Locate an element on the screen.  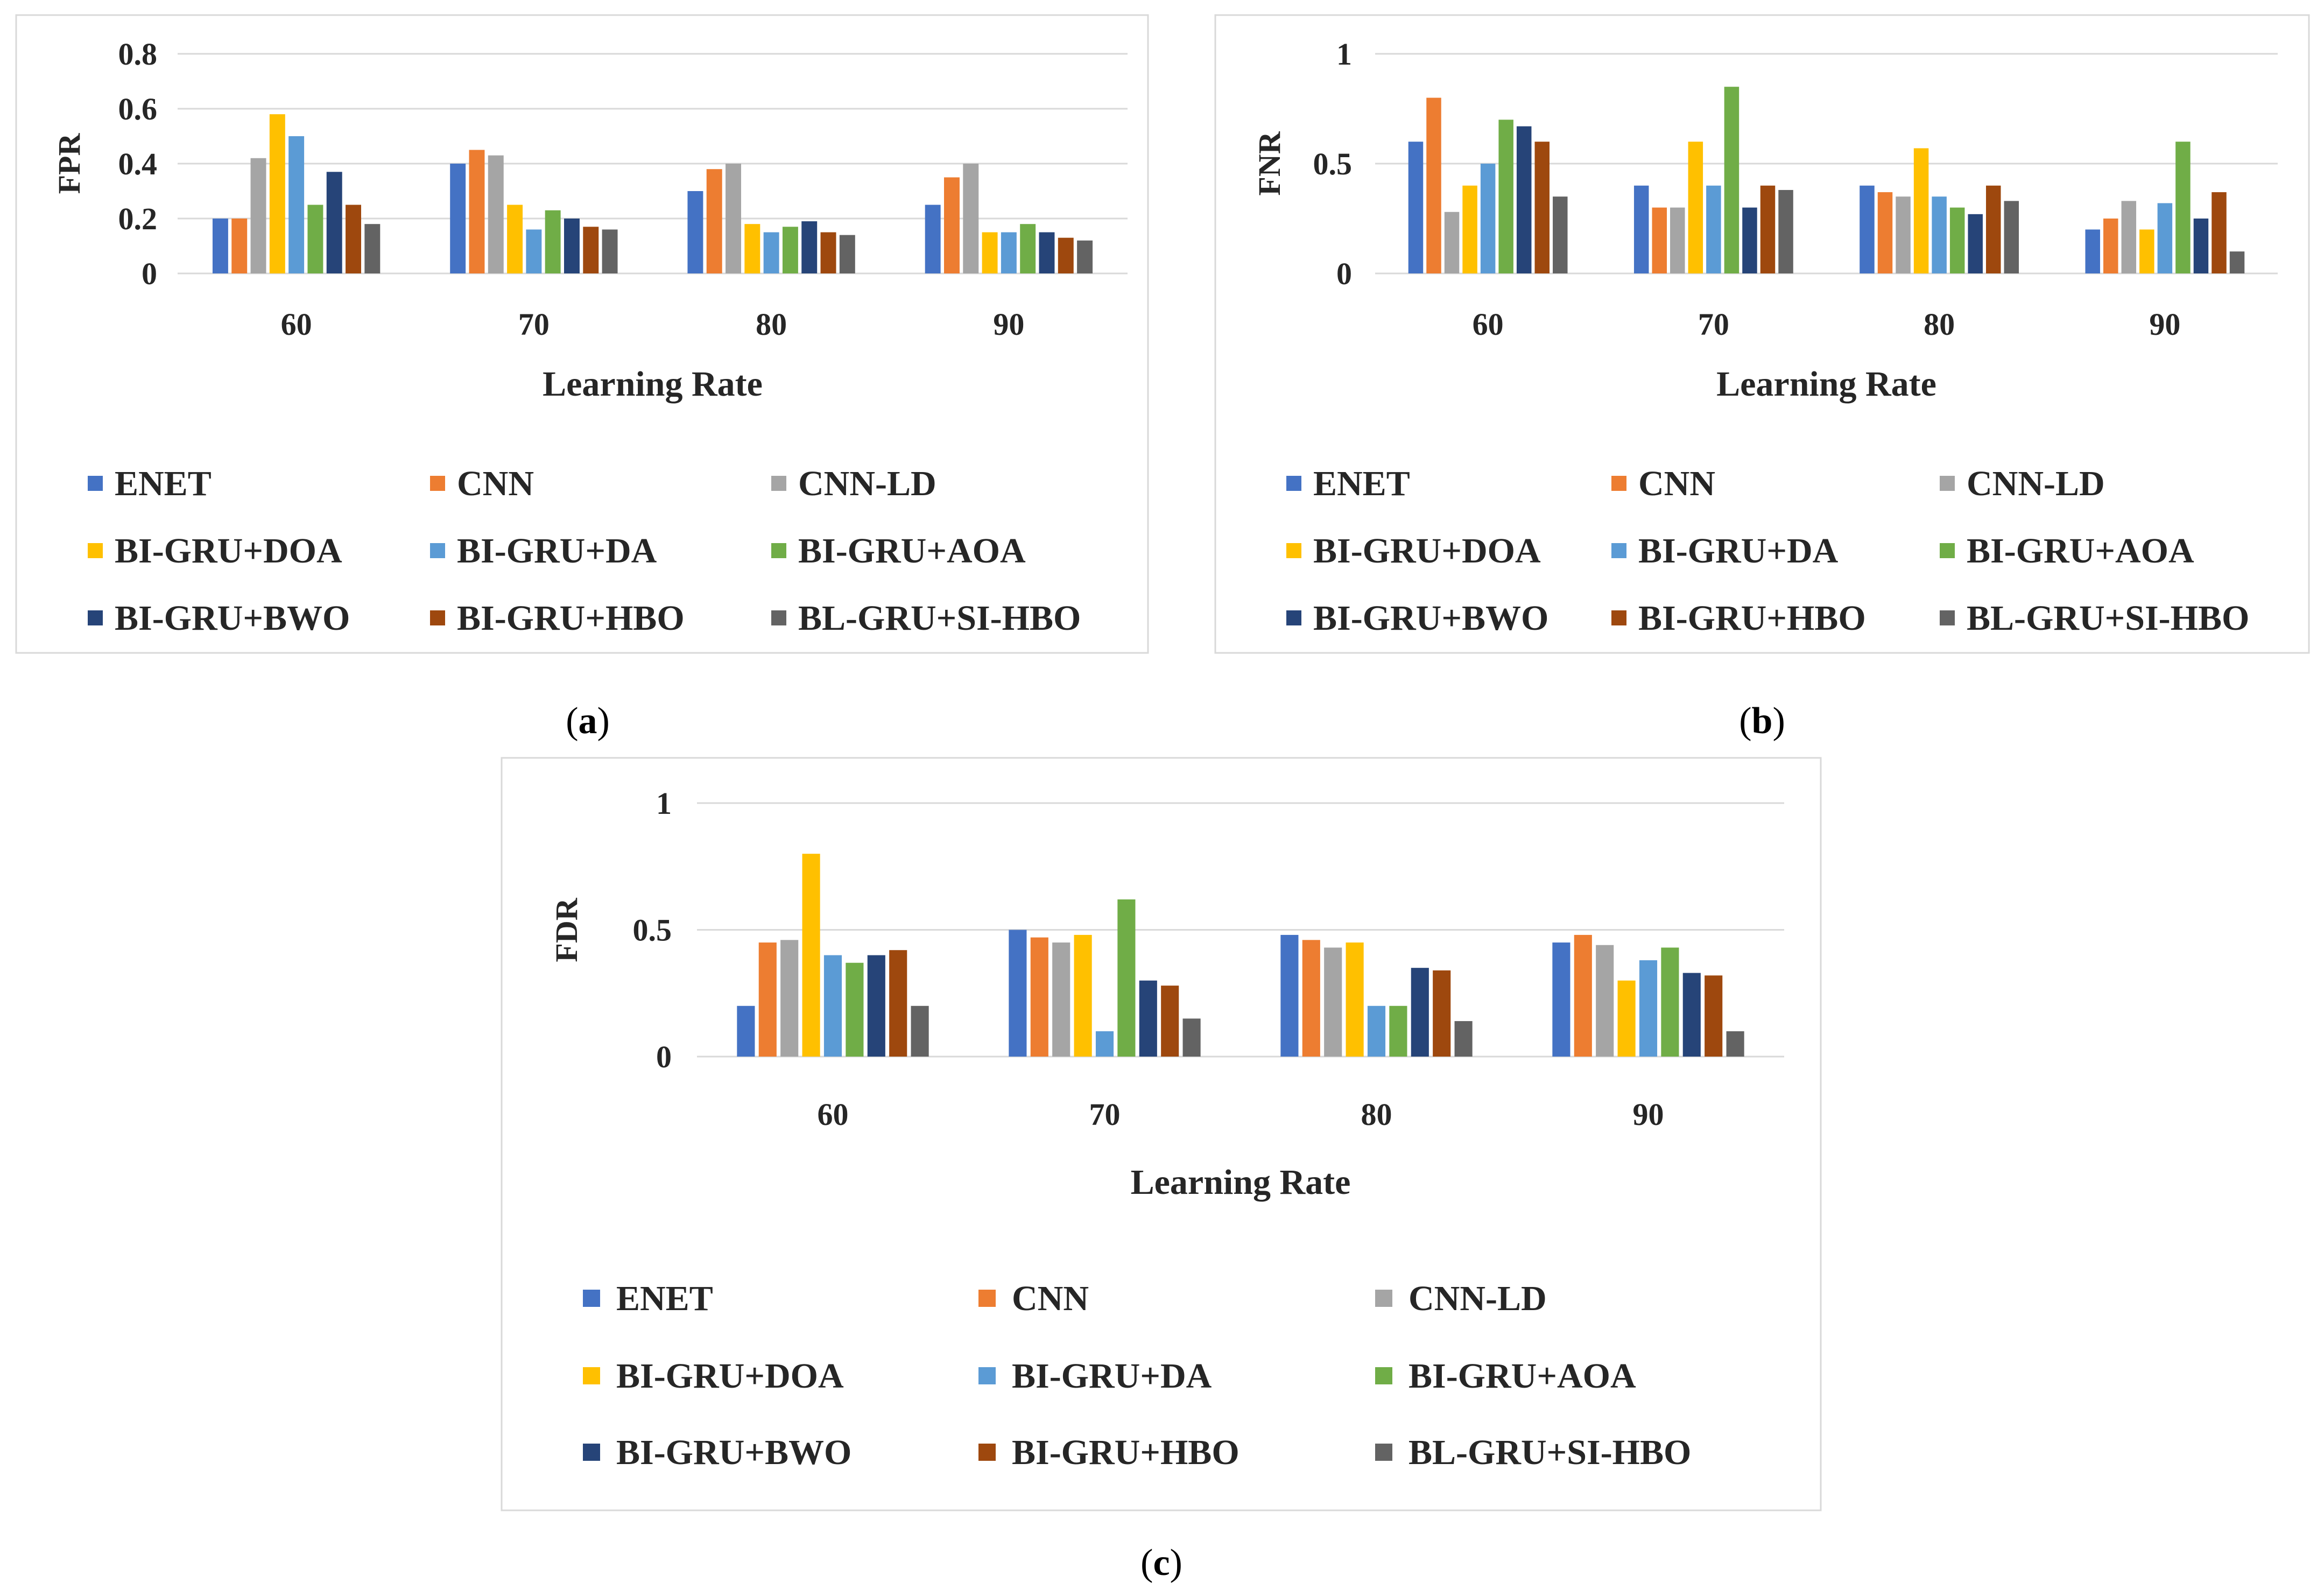
x-axis-label: Learning Rate is located at coordinates (653, 384).